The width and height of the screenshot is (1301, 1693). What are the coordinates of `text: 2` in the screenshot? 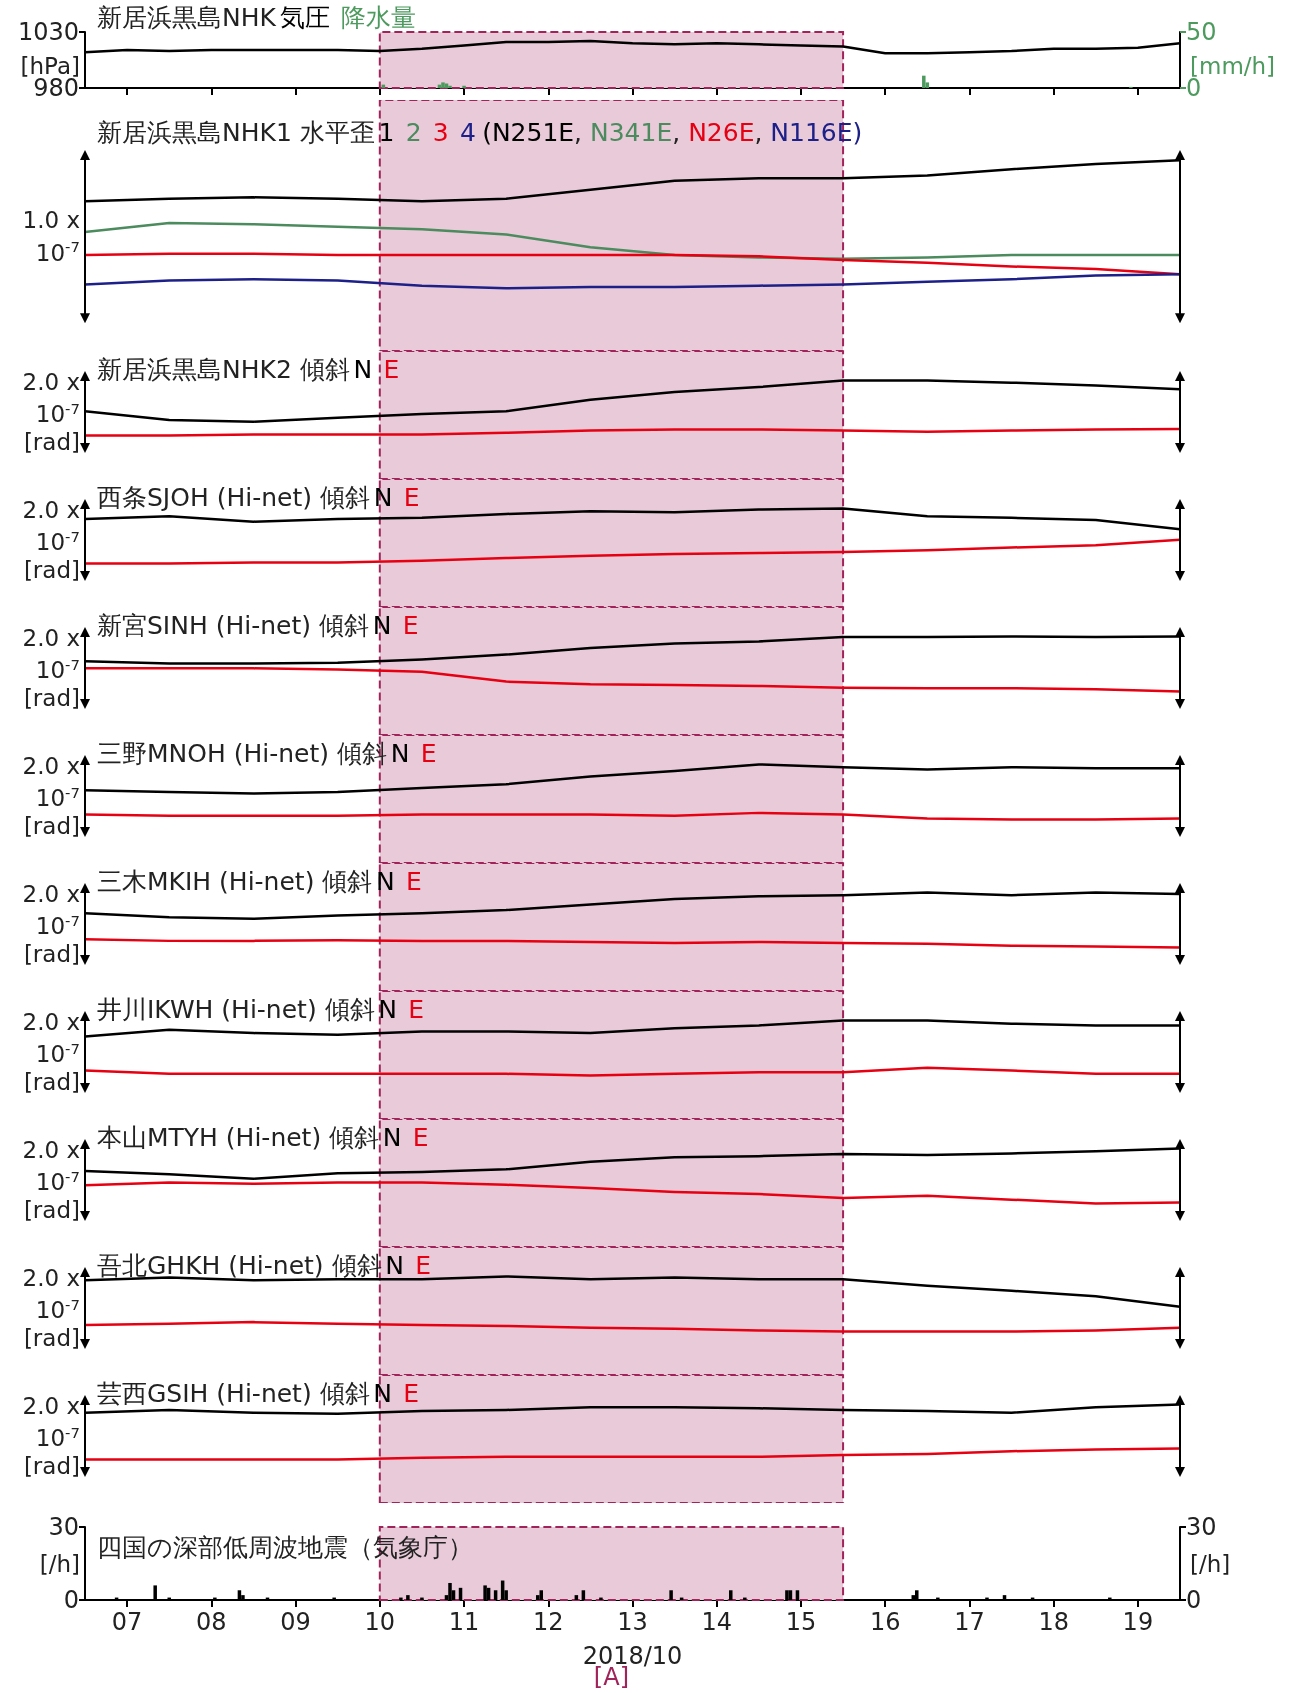 It's located at (413, 132).